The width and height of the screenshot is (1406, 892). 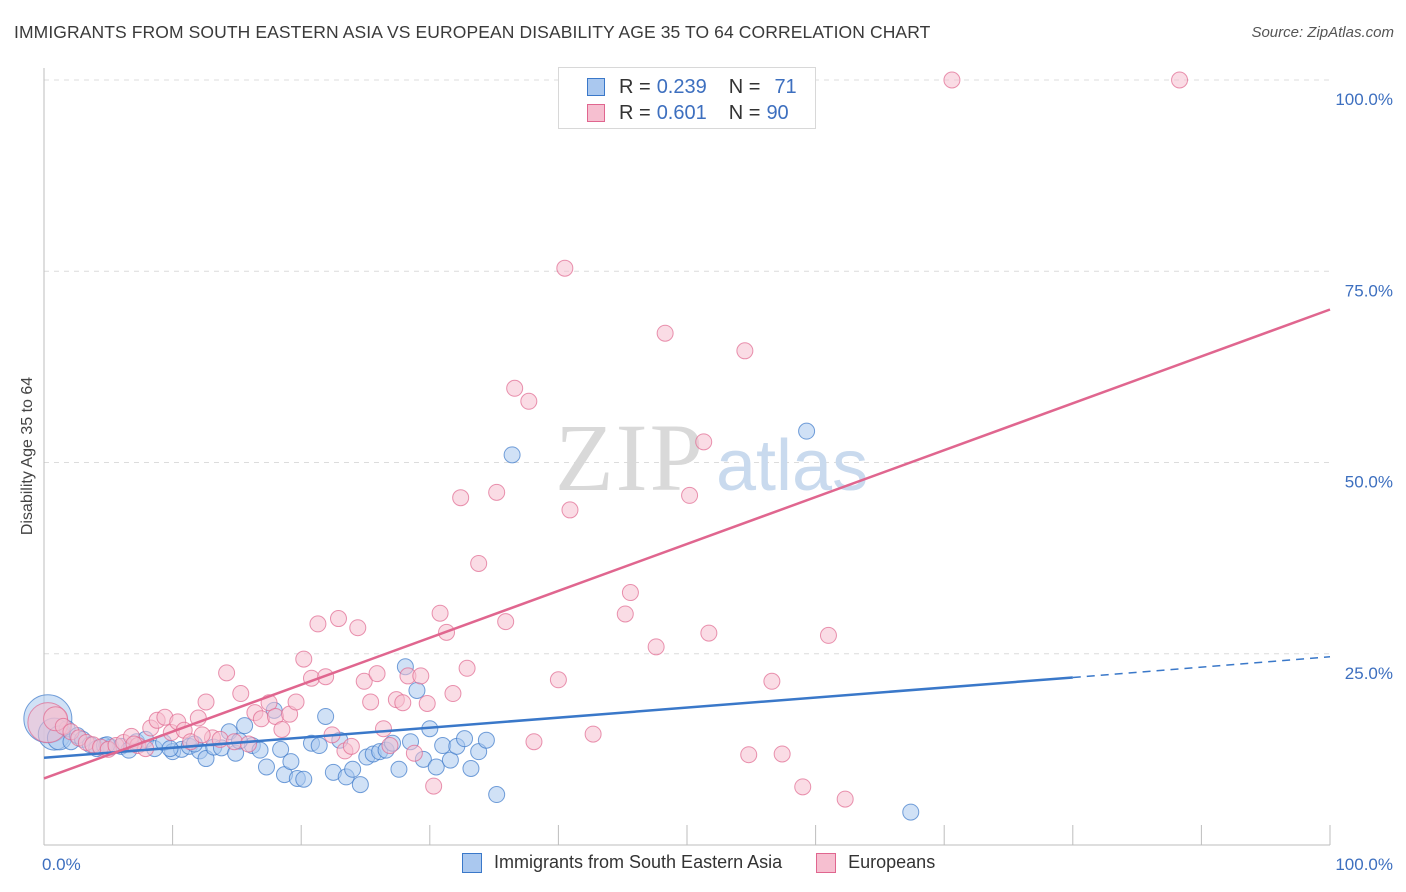 What do you see at coordinates (711, 457) in the screenshot?
I see `watermark: ZIP atlas` at bounding box center [711, 457].